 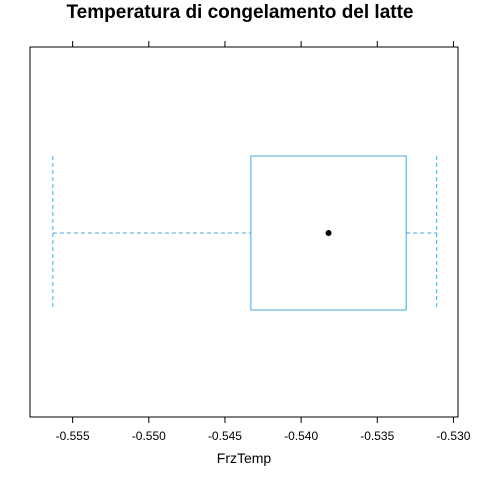 What do you see at coordinates (73, 436) in the screenshot?
I see `x-tick-label: -0.555` at bounding box center [73, 436].